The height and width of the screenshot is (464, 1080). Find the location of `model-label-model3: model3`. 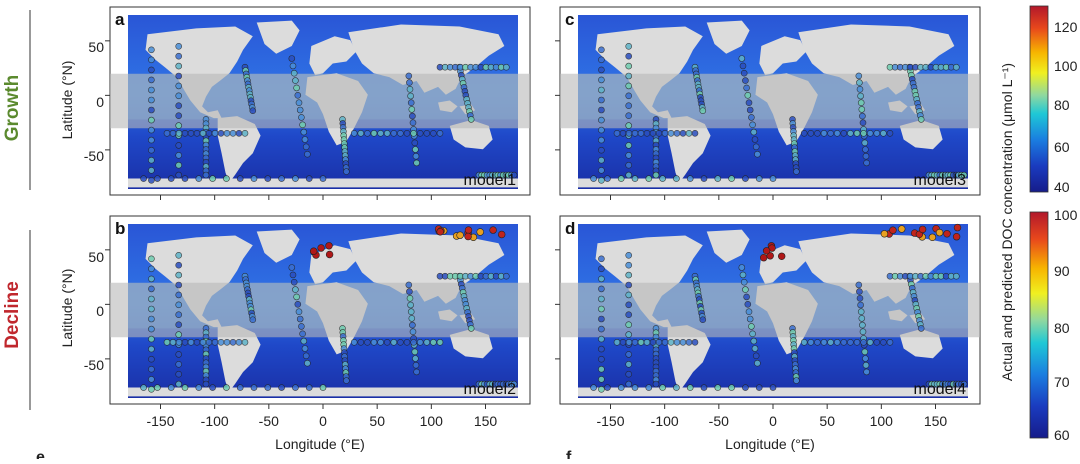

model-label-model3: model3 is located at coordinates (940, 180).